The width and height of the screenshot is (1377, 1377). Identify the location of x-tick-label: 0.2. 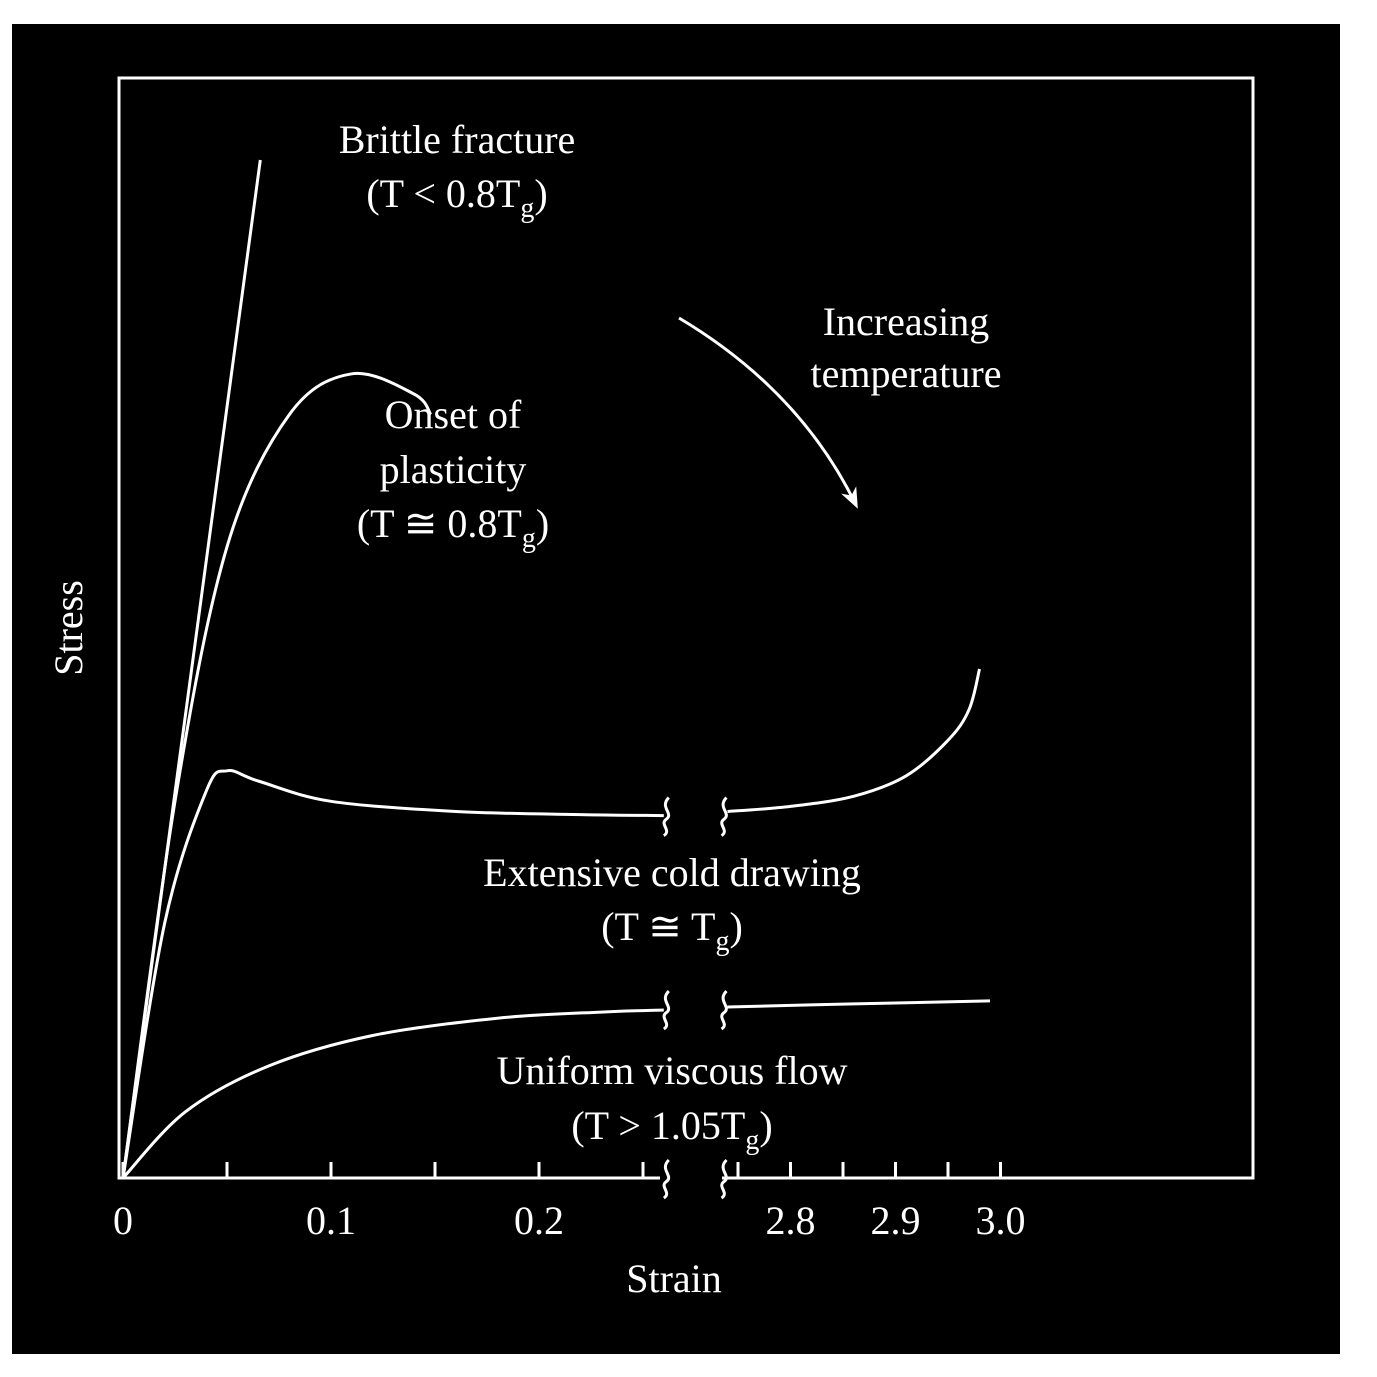
(539, 1220).